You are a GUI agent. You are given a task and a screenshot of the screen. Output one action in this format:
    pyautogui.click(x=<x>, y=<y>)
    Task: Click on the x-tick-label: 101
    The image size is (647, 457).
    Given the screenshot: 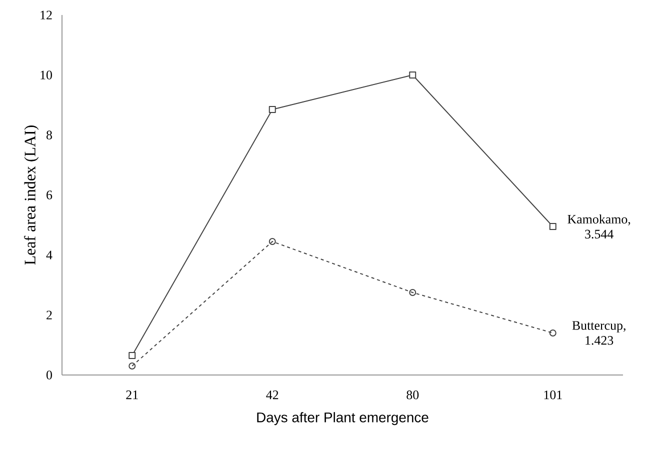 What is the action you would take?
    pyautogui.click(x=553, y=395)
    